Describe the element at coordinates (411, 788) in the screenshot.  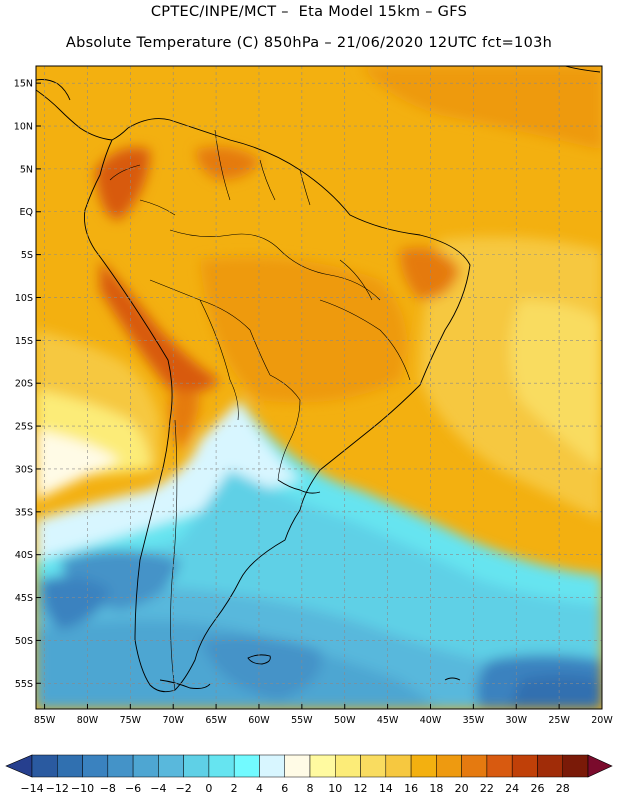
I see `colorbar-label: 16` at that location.